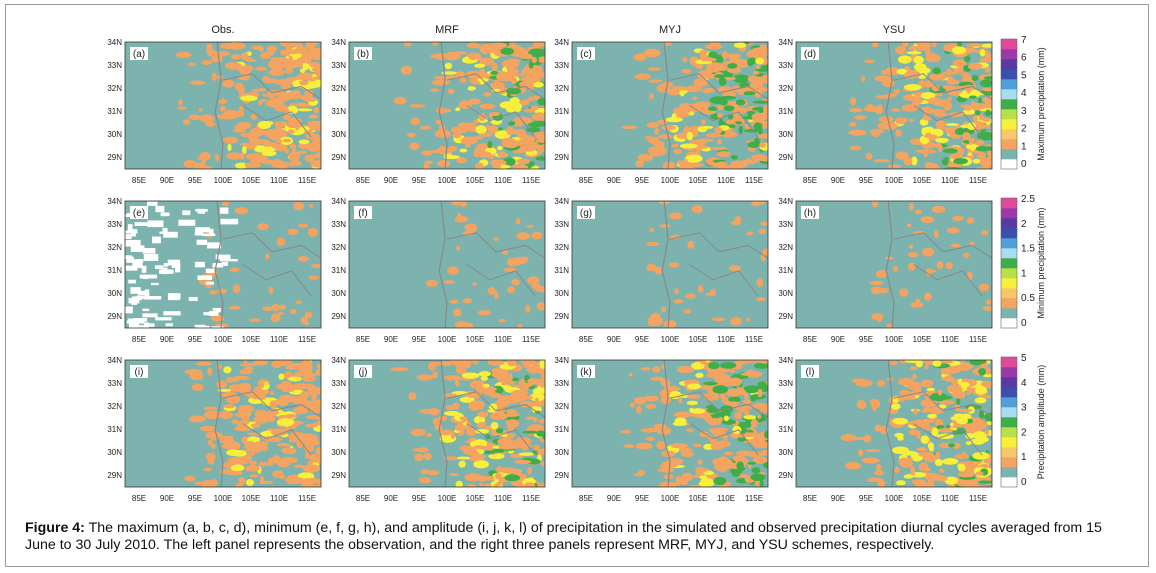 This screenshot has height=573, width=1156. What do you see at coordinates (810, 54) in the screenshot?
I see `panel-label: (d)` at bounding box center [810, 54].